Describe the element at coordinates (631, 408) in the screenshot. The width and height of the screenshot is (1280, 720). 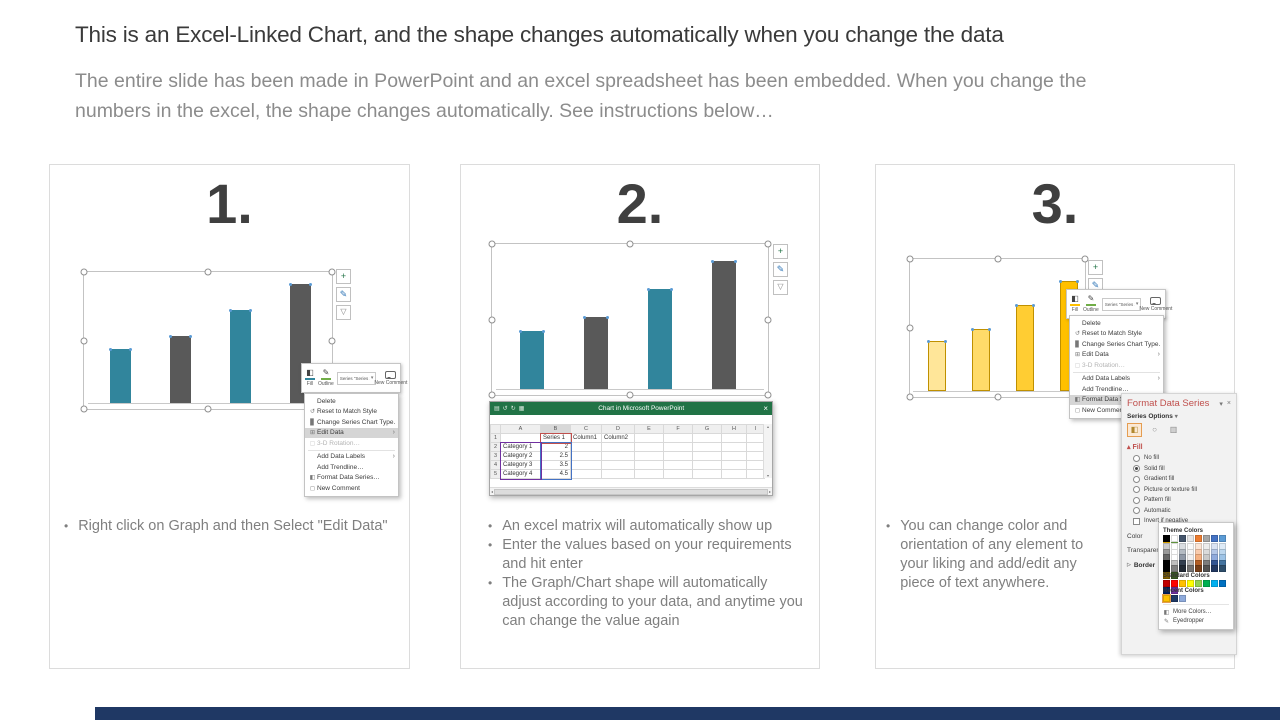
I see `excel-title-bar: ▤ ↺ ↻ ▦ Chart in Microsoft PowerPoint ×` at that location.